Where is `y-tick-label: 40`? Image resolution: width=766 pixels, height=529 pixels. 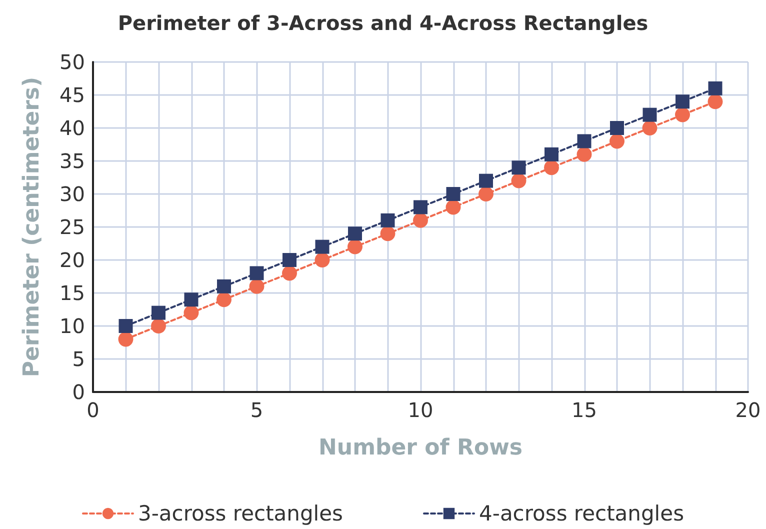 y-tick-label: 40 is located at coordinates (72, 128).